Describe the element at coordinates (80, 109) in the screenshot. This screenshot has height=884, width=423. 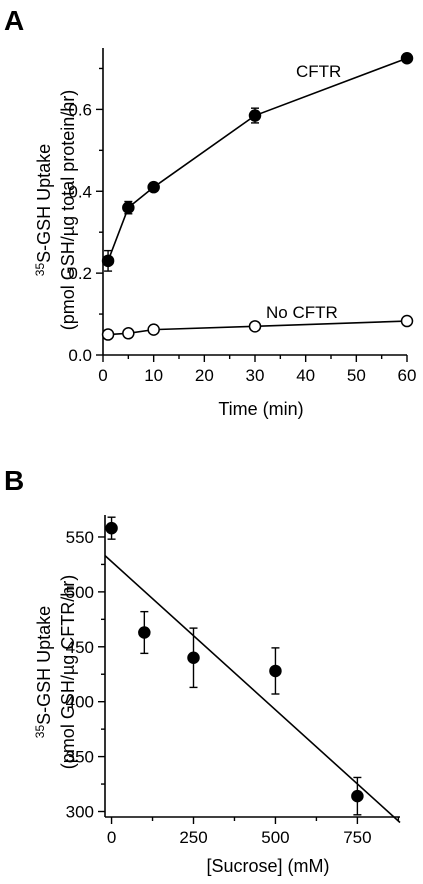
I see `y-tick-label-a: 0.6` at that location.